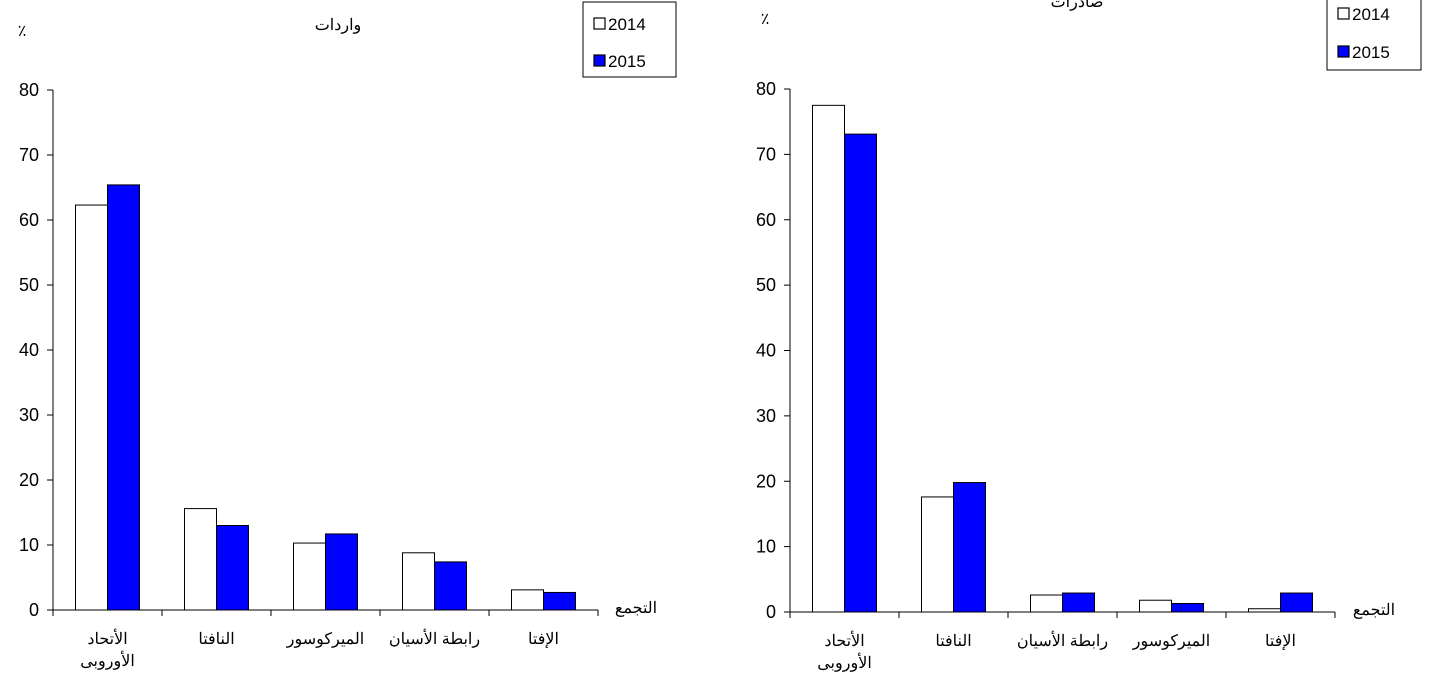 This screenshot has height=683, width=1435. I want to click on exports-legend-swatch-2014, so click(1343, 13).